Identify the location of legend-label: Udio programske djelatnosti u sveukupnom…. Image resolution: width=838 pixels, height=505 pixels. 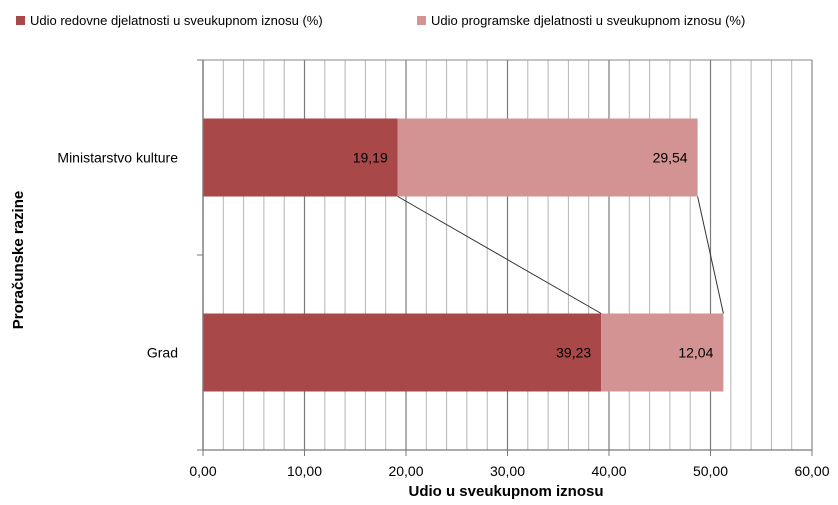
(588, 20).